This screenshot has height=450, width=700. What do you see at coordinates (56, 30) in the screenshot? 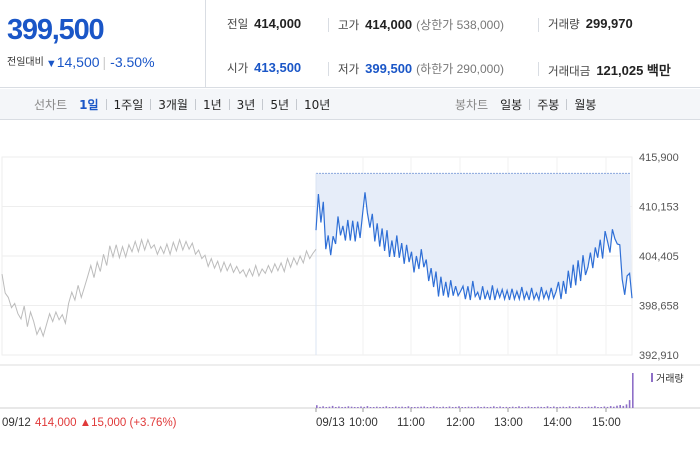
I see `current-price: 399,500` at bounding box center [56, 30].